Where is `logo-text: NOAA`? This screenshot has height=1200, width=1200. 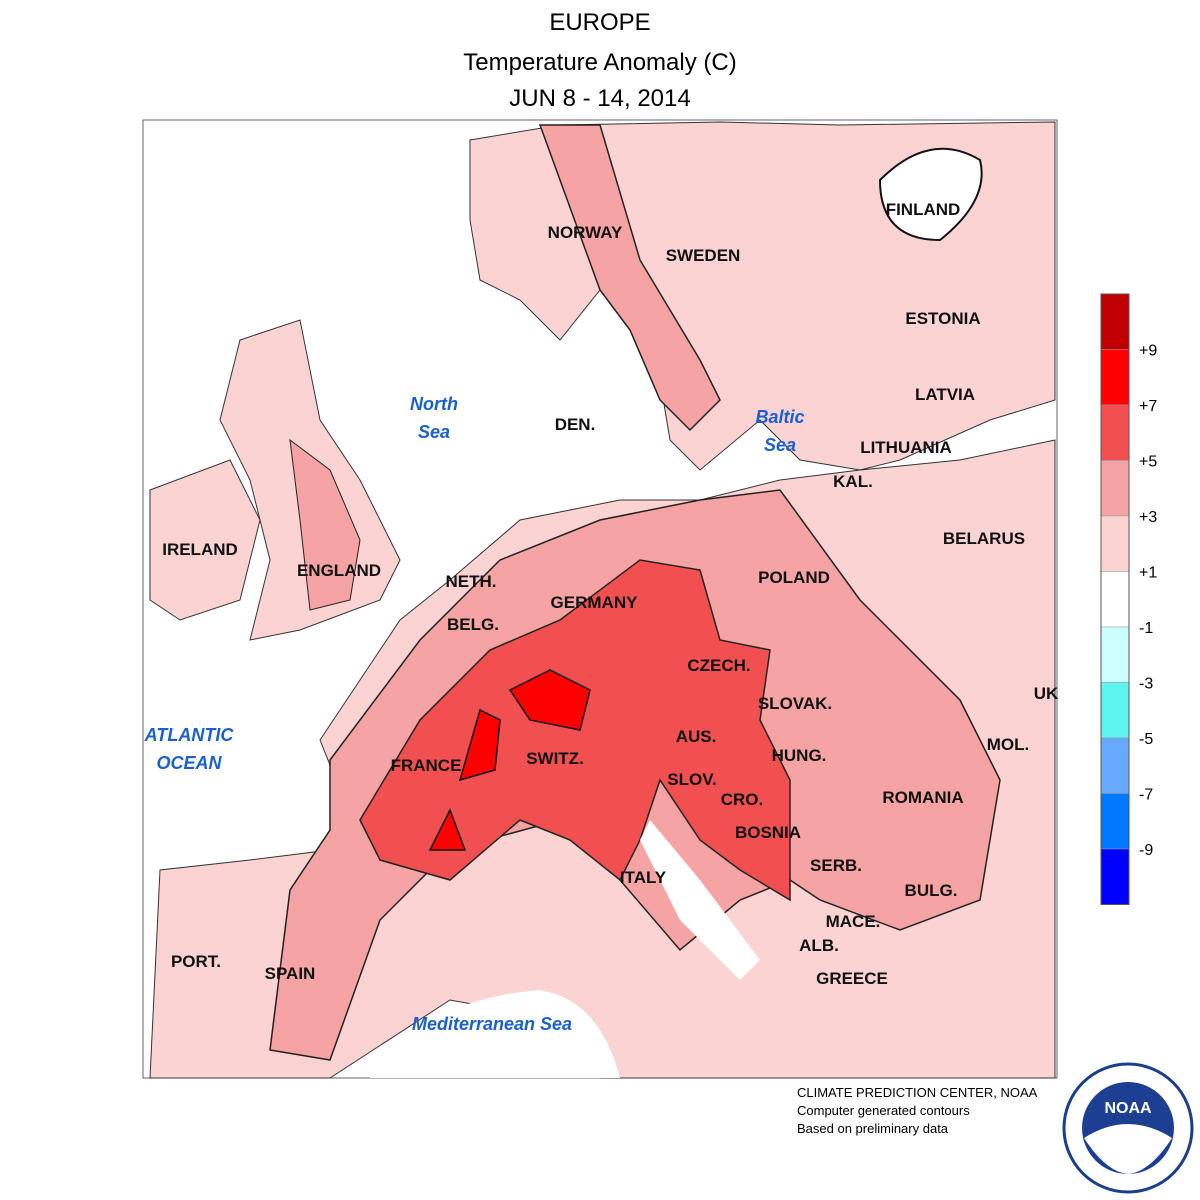
logo-text: NOAA is located at coordinates (1128, 1108).